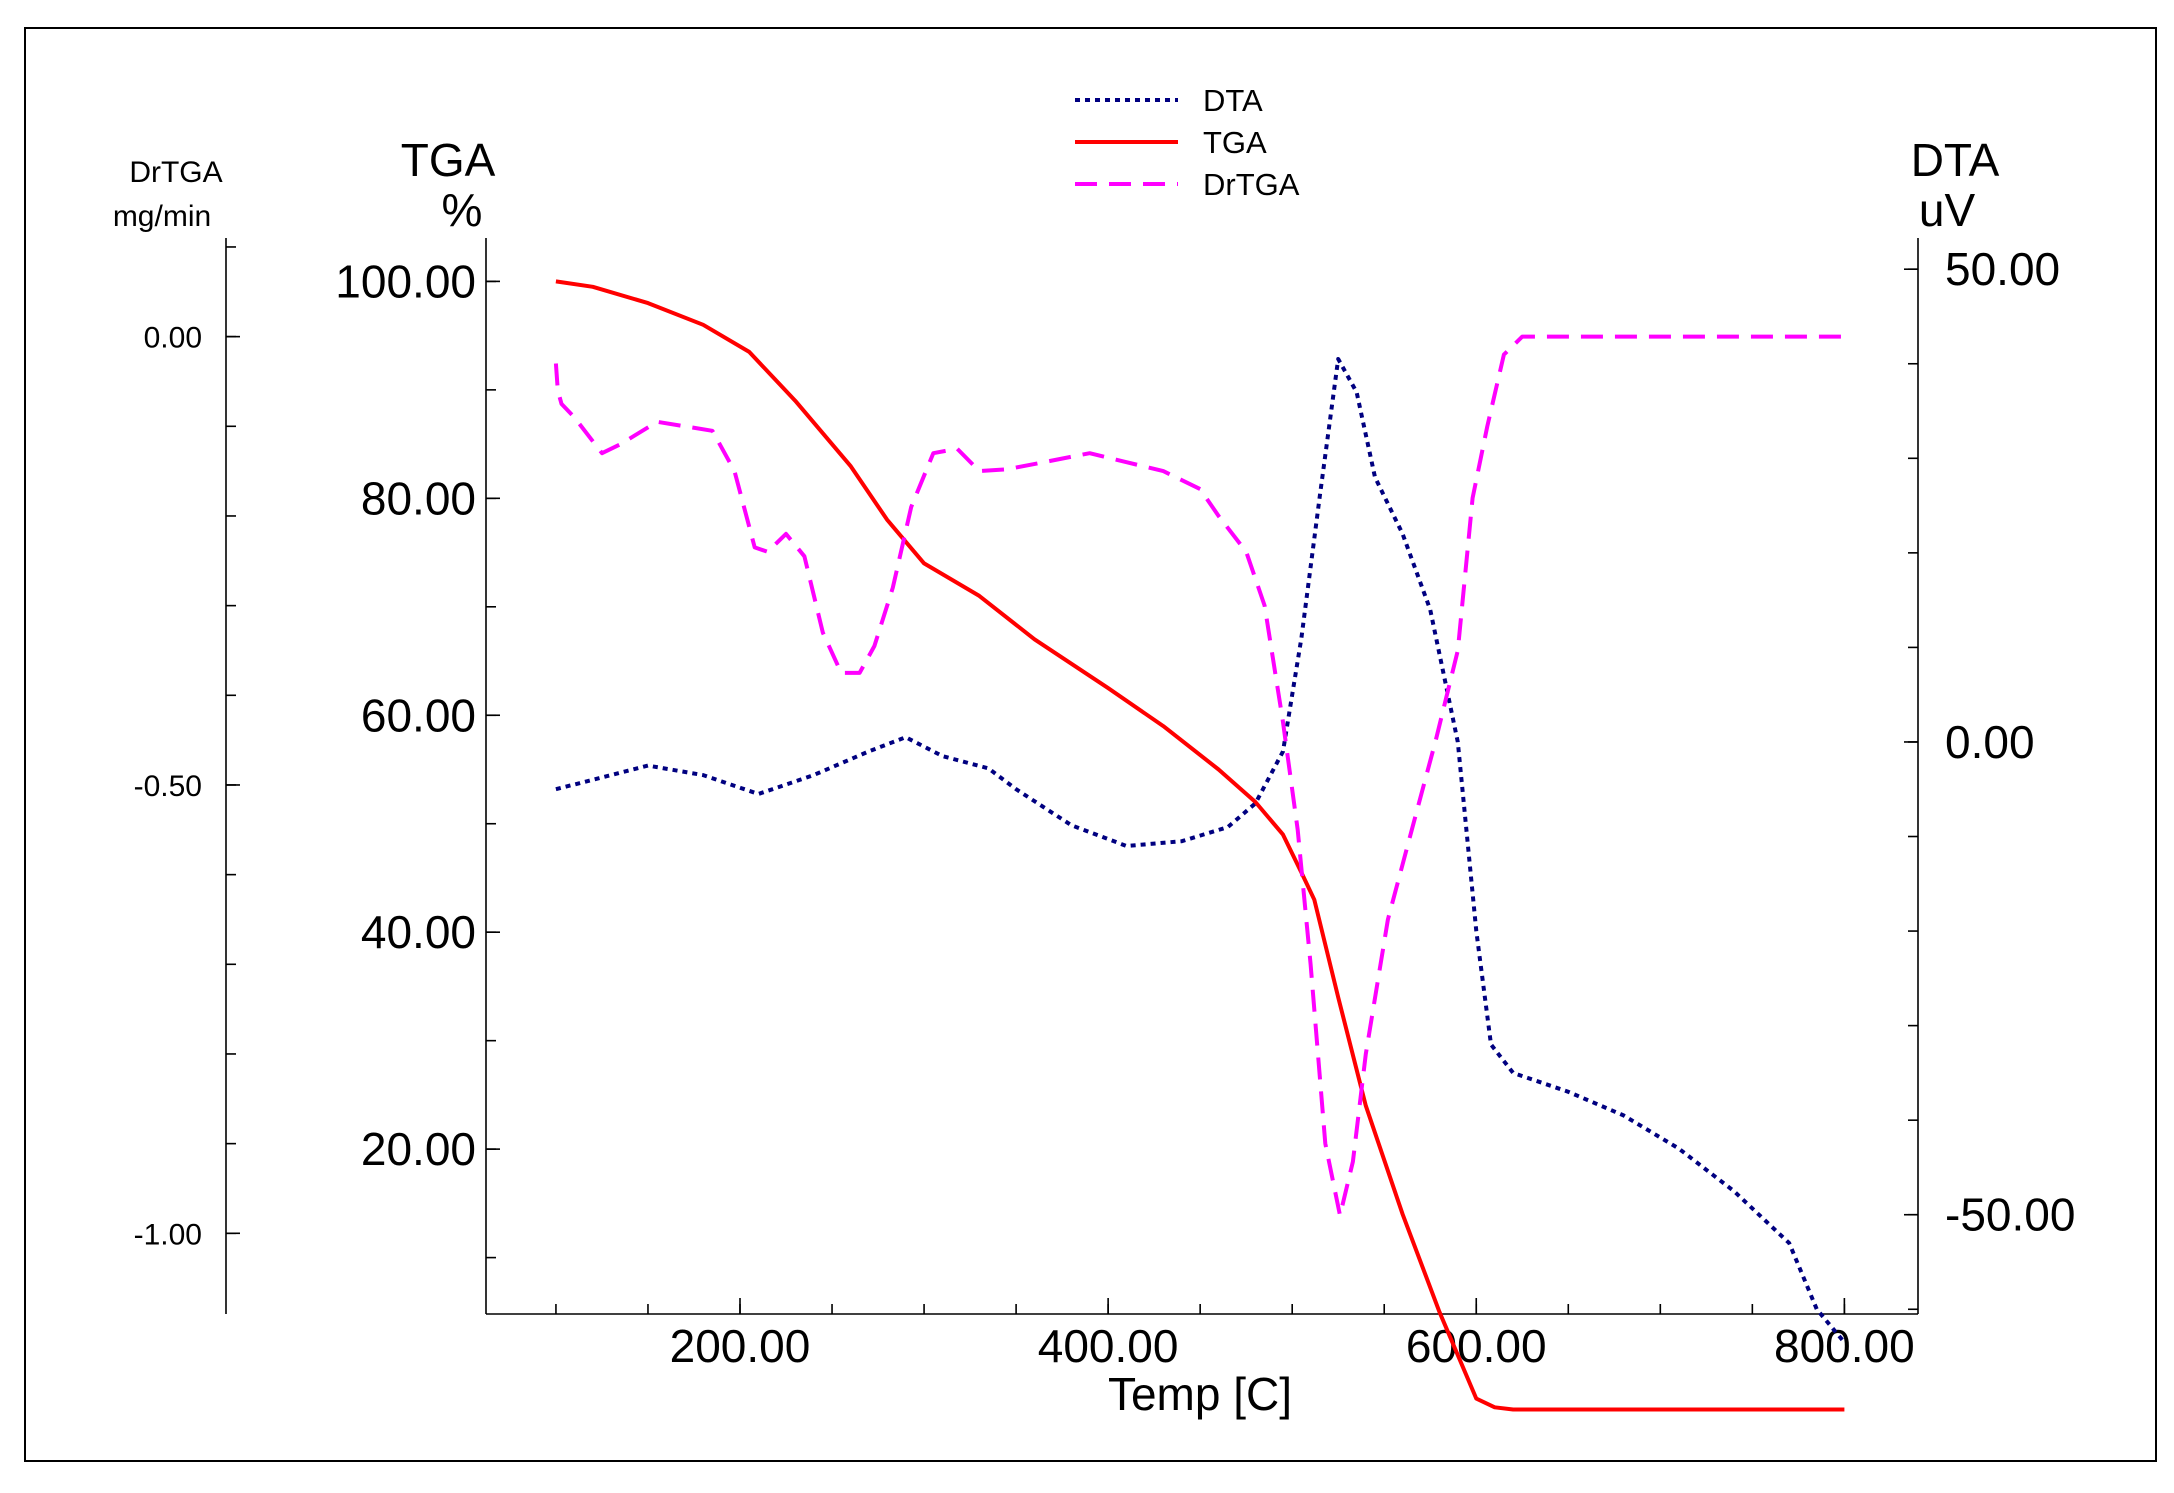  I want to click on x-axis-label: Temp [C], so click(1200, 1394).